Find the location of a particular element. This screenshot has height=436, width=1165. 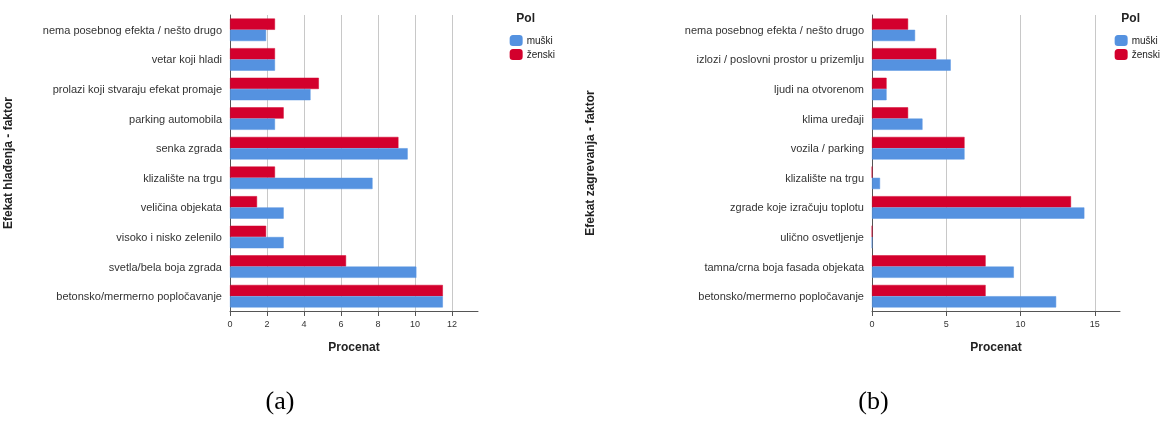

x-tick-label: 15 is located at coordinates (1094, 323).